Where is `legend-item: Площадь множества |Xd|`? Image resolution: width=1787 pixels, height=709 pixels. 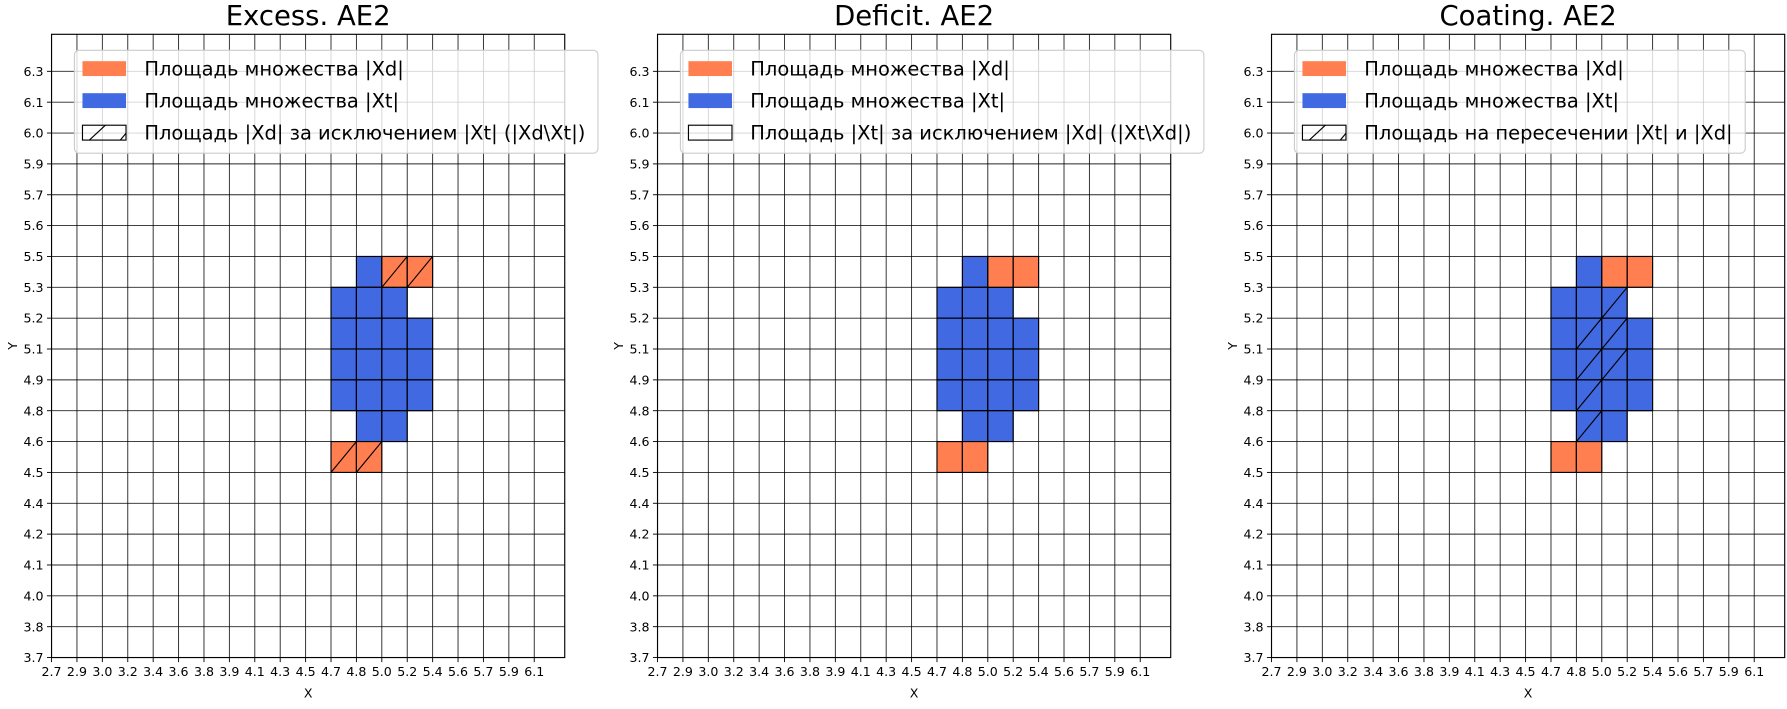 legend-item: Площадь множества |Xd| is located at coordinates (1463, 68).